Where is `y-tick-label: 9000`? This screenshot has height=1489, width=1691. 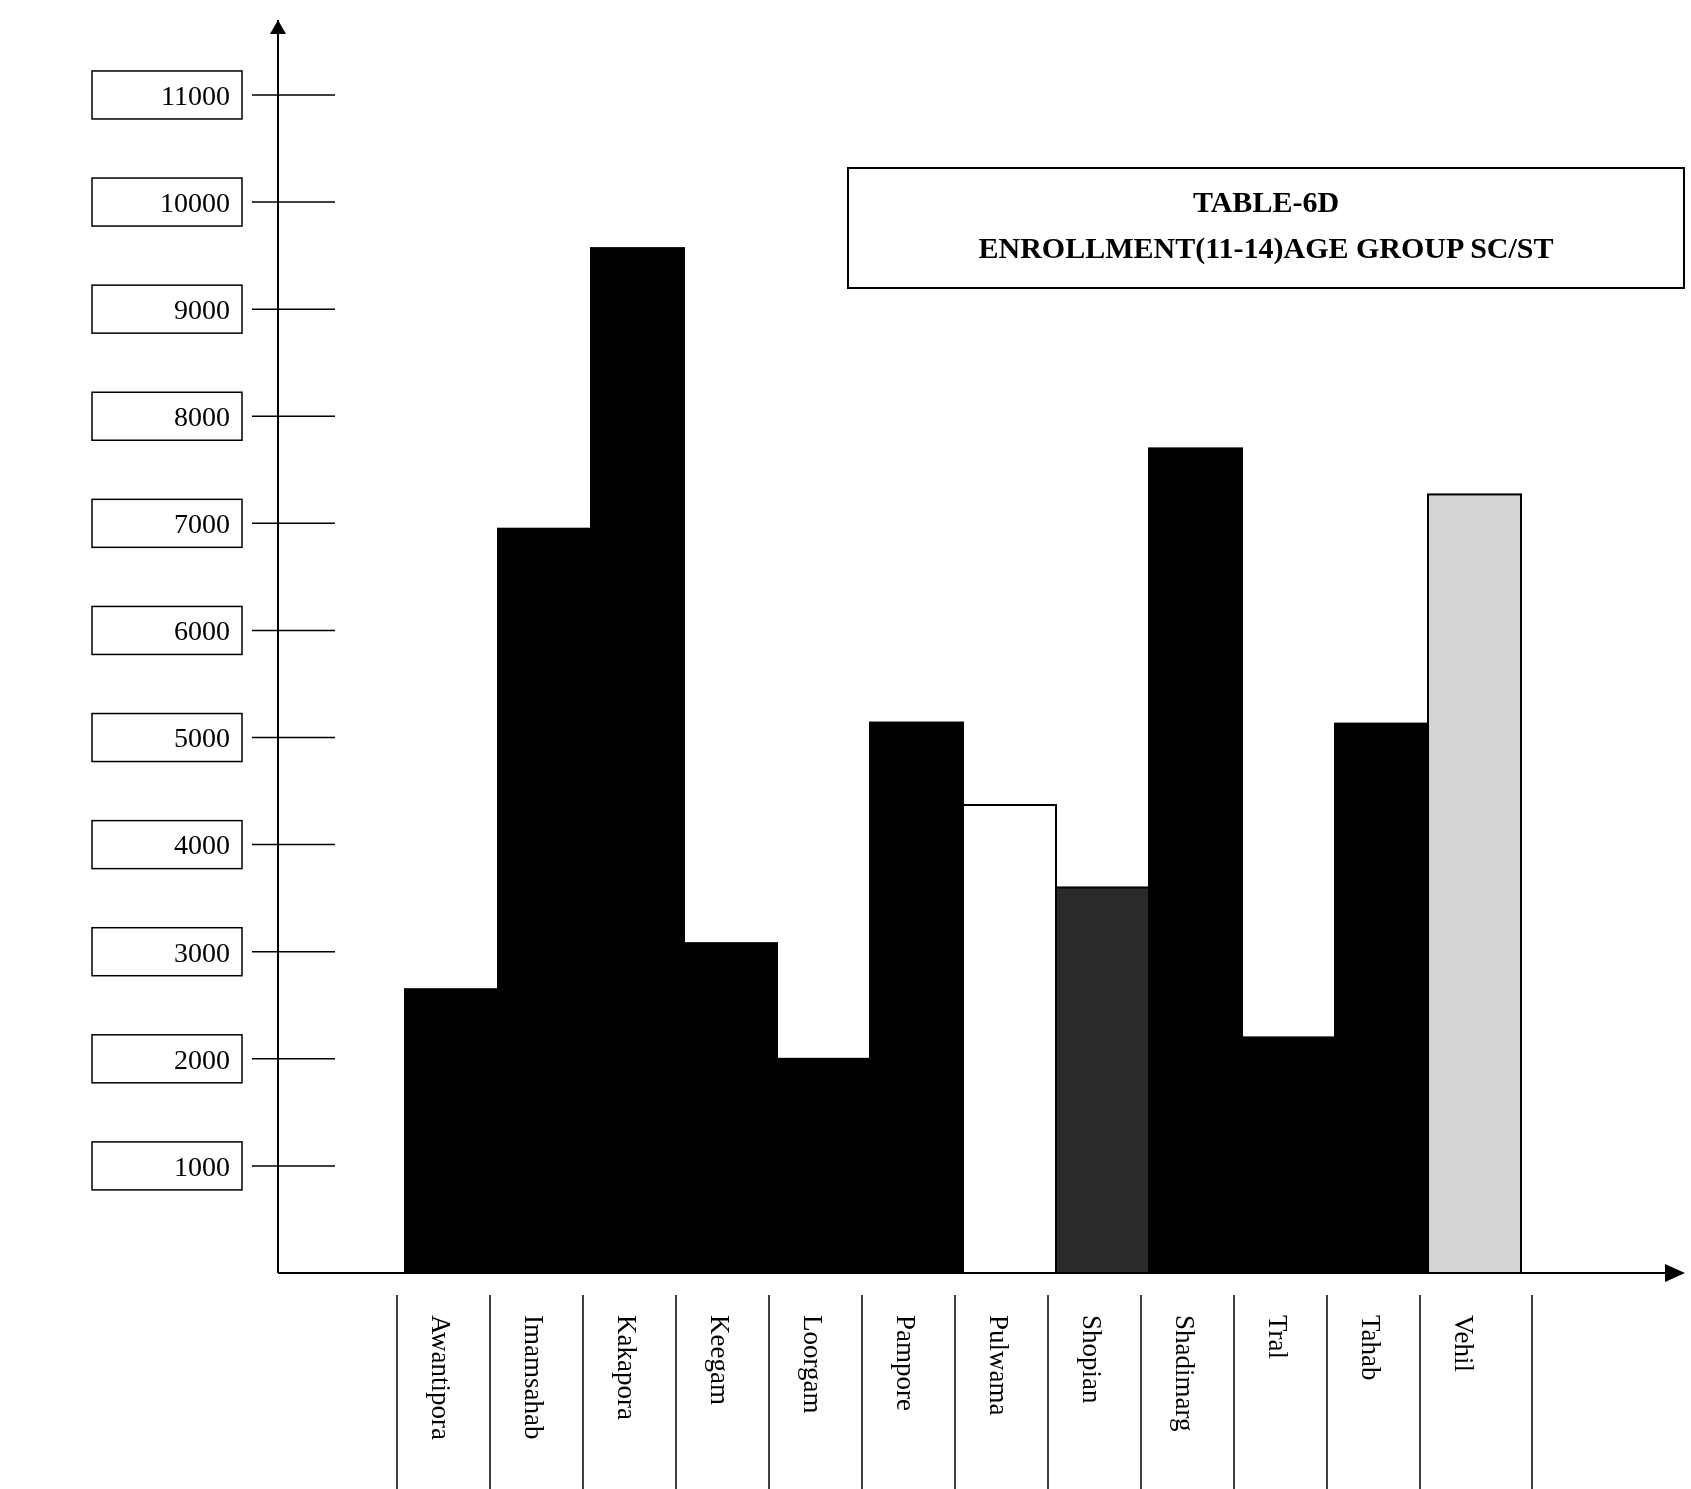
y-tick-label: 9000 is located at coordinates (202, 309).